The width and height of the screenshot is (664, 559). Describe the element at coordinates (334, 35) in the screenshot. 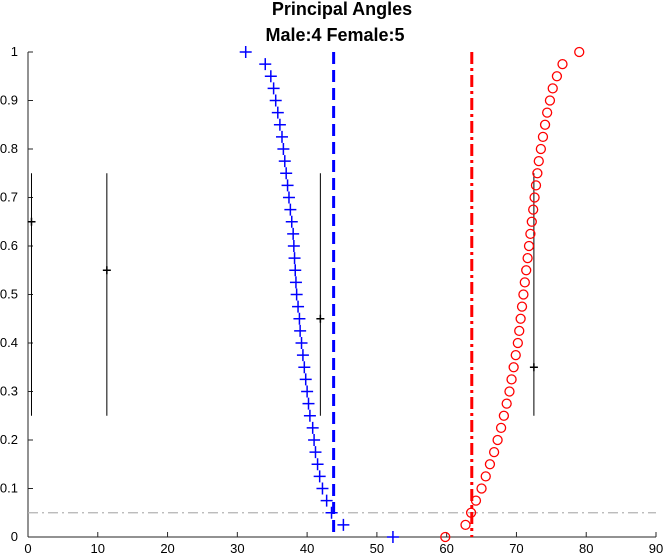

I see `chart-subtitle: Male:4 Female:5` at that location.